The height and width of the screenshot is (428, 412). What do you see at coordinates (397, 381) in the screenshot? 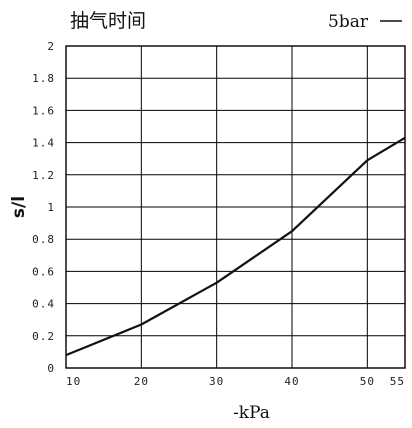
I see `x-tick-label: 55` at bounding box center [397, 381].